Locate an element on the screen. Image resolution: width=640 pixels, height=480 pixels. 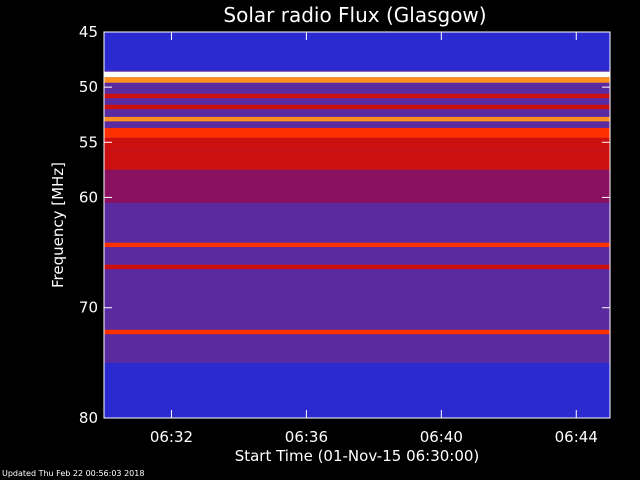
x-tick-label: 06:40 is located at coordinates (441, 437).